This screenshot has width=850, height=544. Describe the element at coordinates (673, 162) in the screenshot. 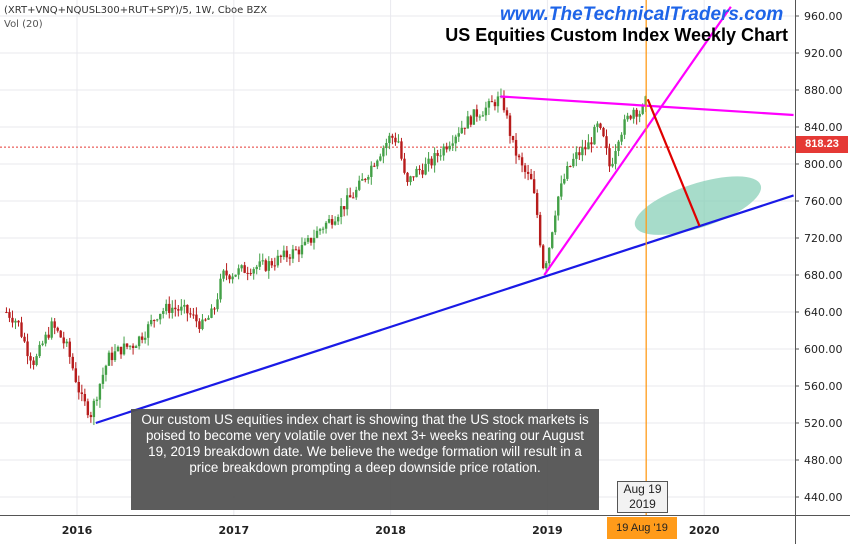

I see `trendline-projection` at that location.